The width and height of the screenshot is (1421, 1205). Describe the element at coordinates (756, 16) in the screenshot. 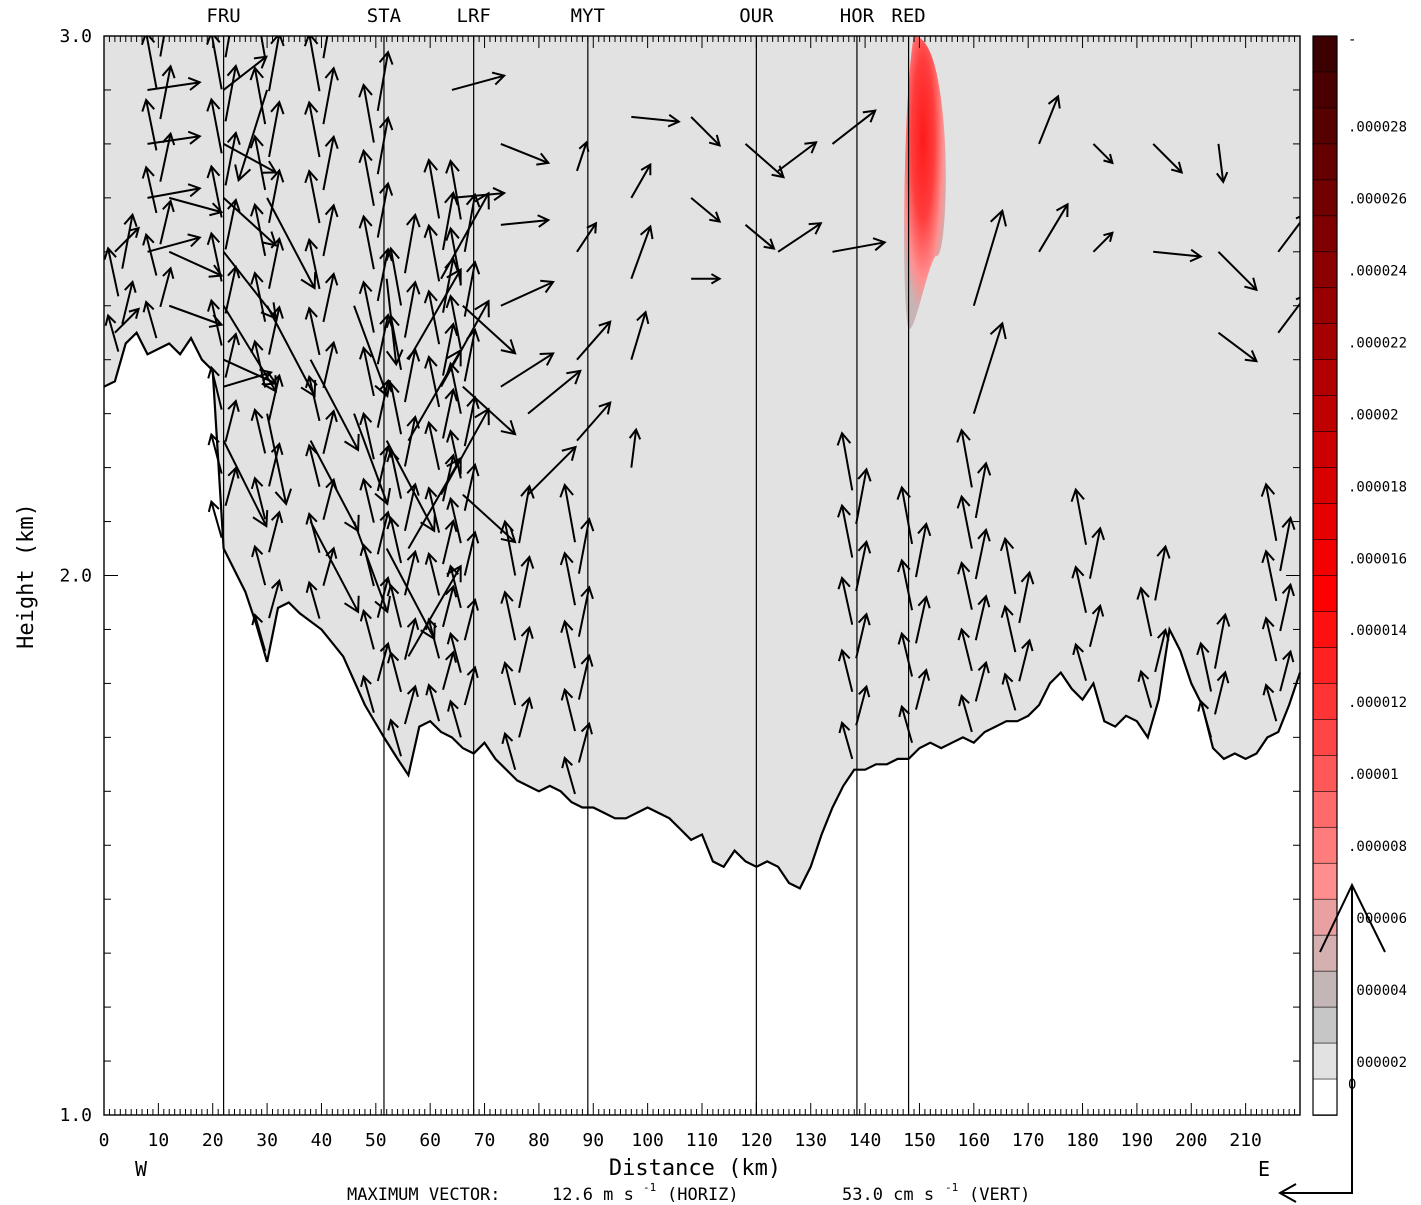

I see `station-label: OUR` at that location.